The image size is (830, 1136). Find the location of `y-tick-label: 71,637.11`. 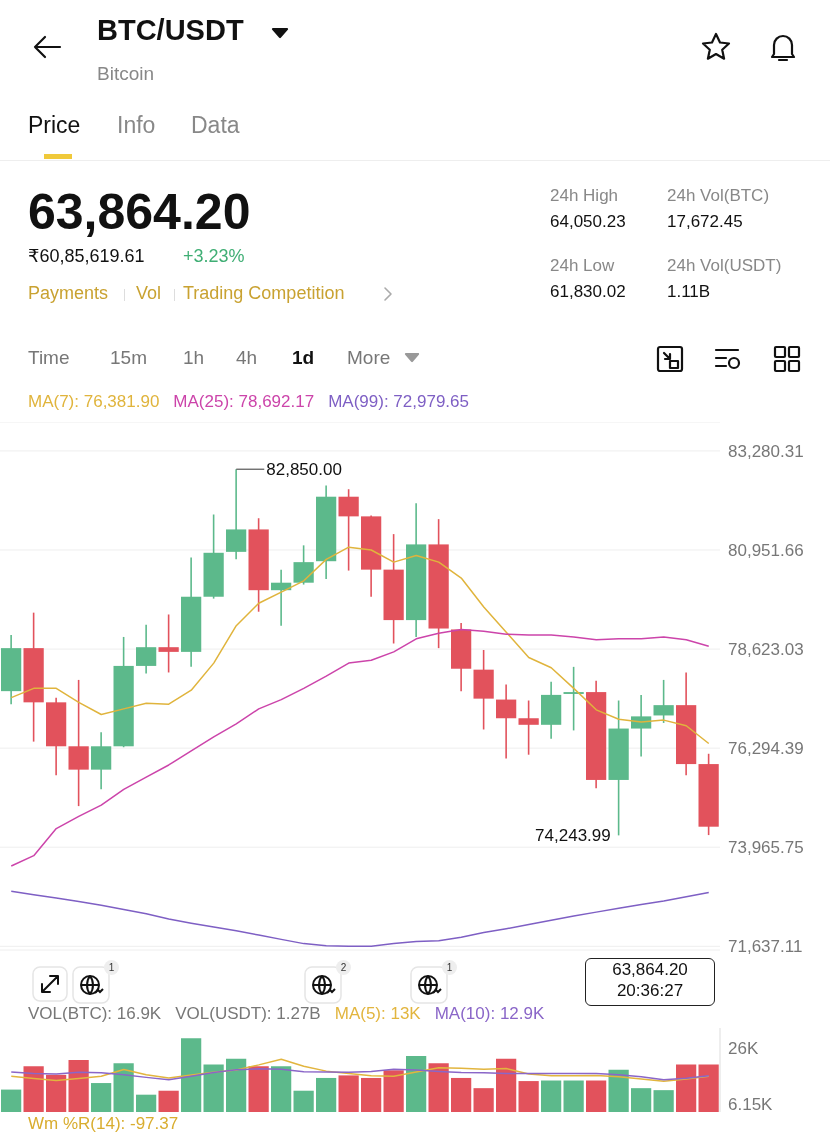

y-tick-label: 71,637.11 is located at coordinates (765, 947).